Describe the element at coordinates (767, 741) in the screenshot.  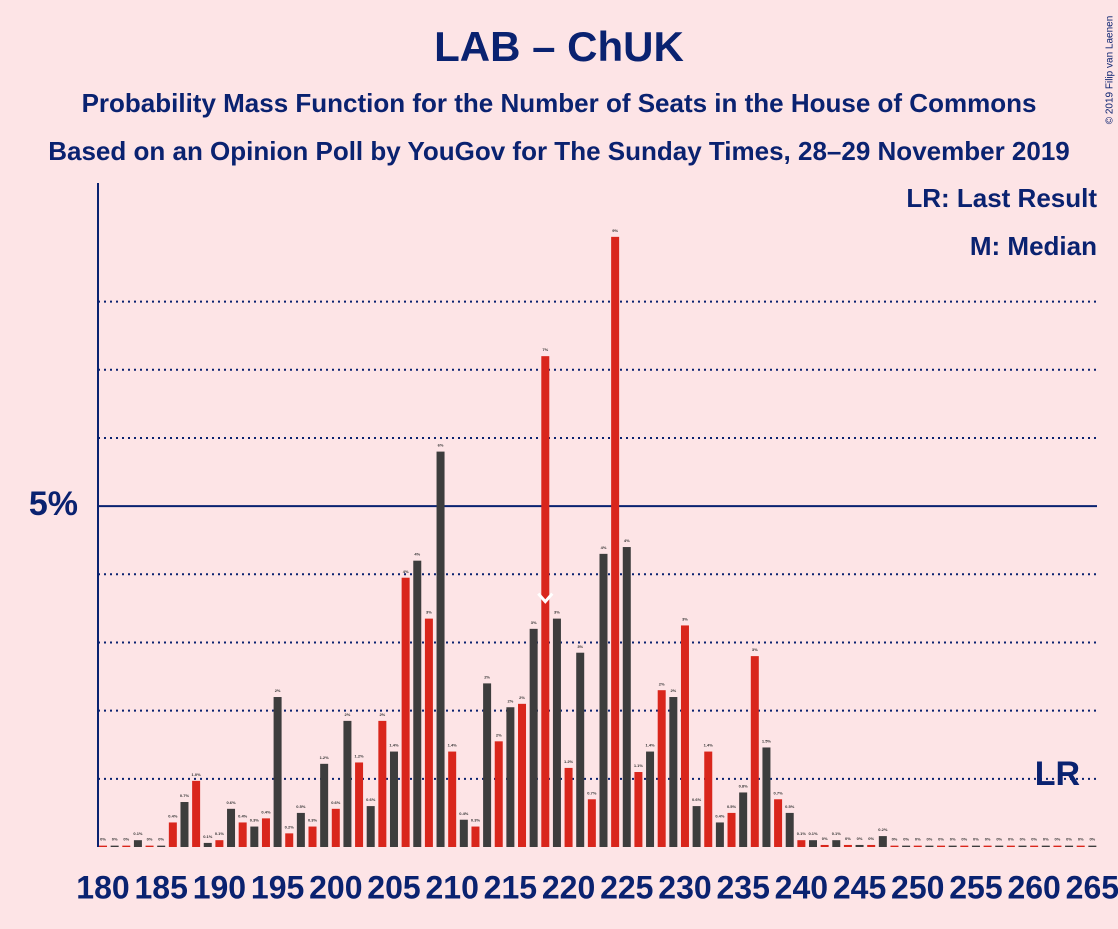
I see `value-label: 1.5%` at that location.